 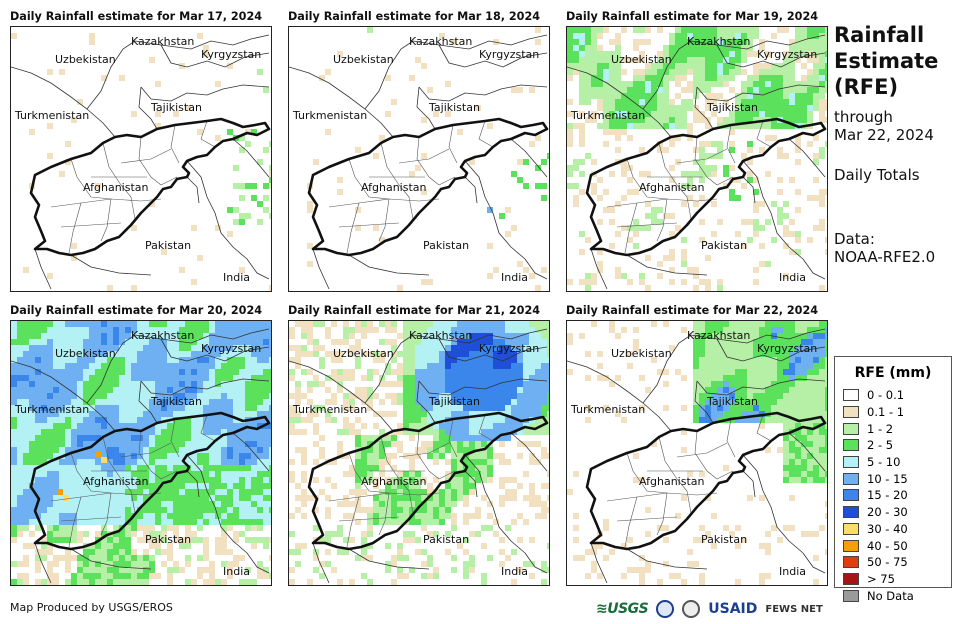 What do you see at coordinates (893, 579) in the screenshot?
I see `legend-item: > 75` at bounding box center [893, 579].